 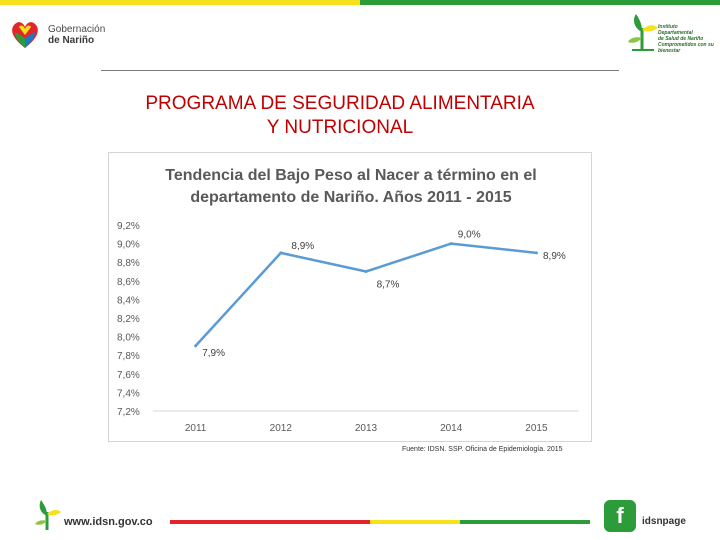 I want to click on idsn-line-4: Comprometidos con su bienestar, so click(x=686, y=48).